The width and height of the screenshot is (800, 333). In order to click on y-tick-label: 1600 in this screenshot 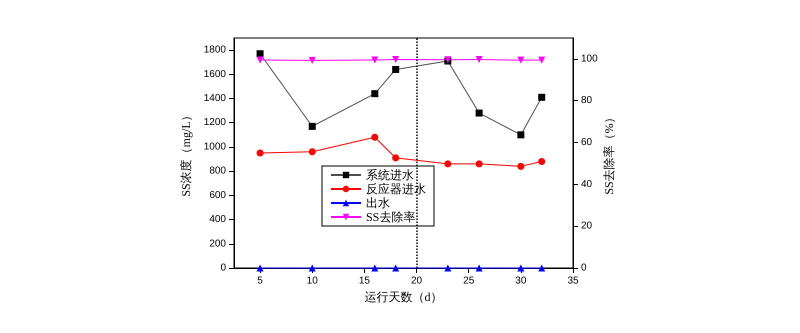, I will do `click(215, 74)`.